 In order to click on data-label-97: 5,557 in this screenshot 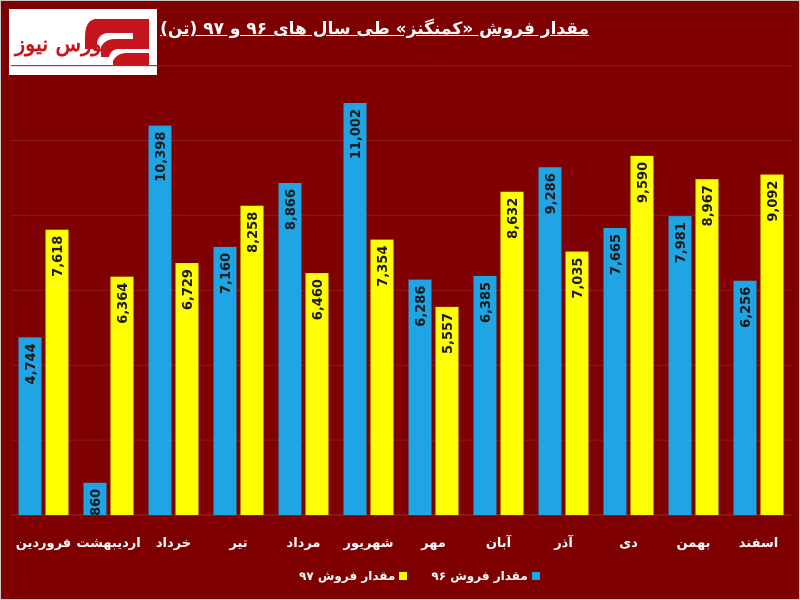, I will do `click(448, 333)`.